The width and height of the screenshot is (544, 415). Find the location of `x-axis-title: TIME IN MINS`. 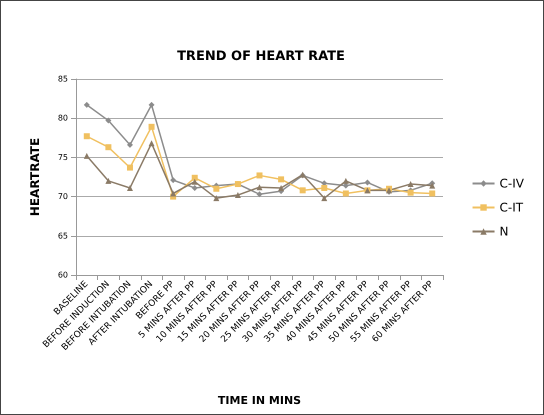

x-axis-title: TIME IN MINS is located at coordinates (260, 400).